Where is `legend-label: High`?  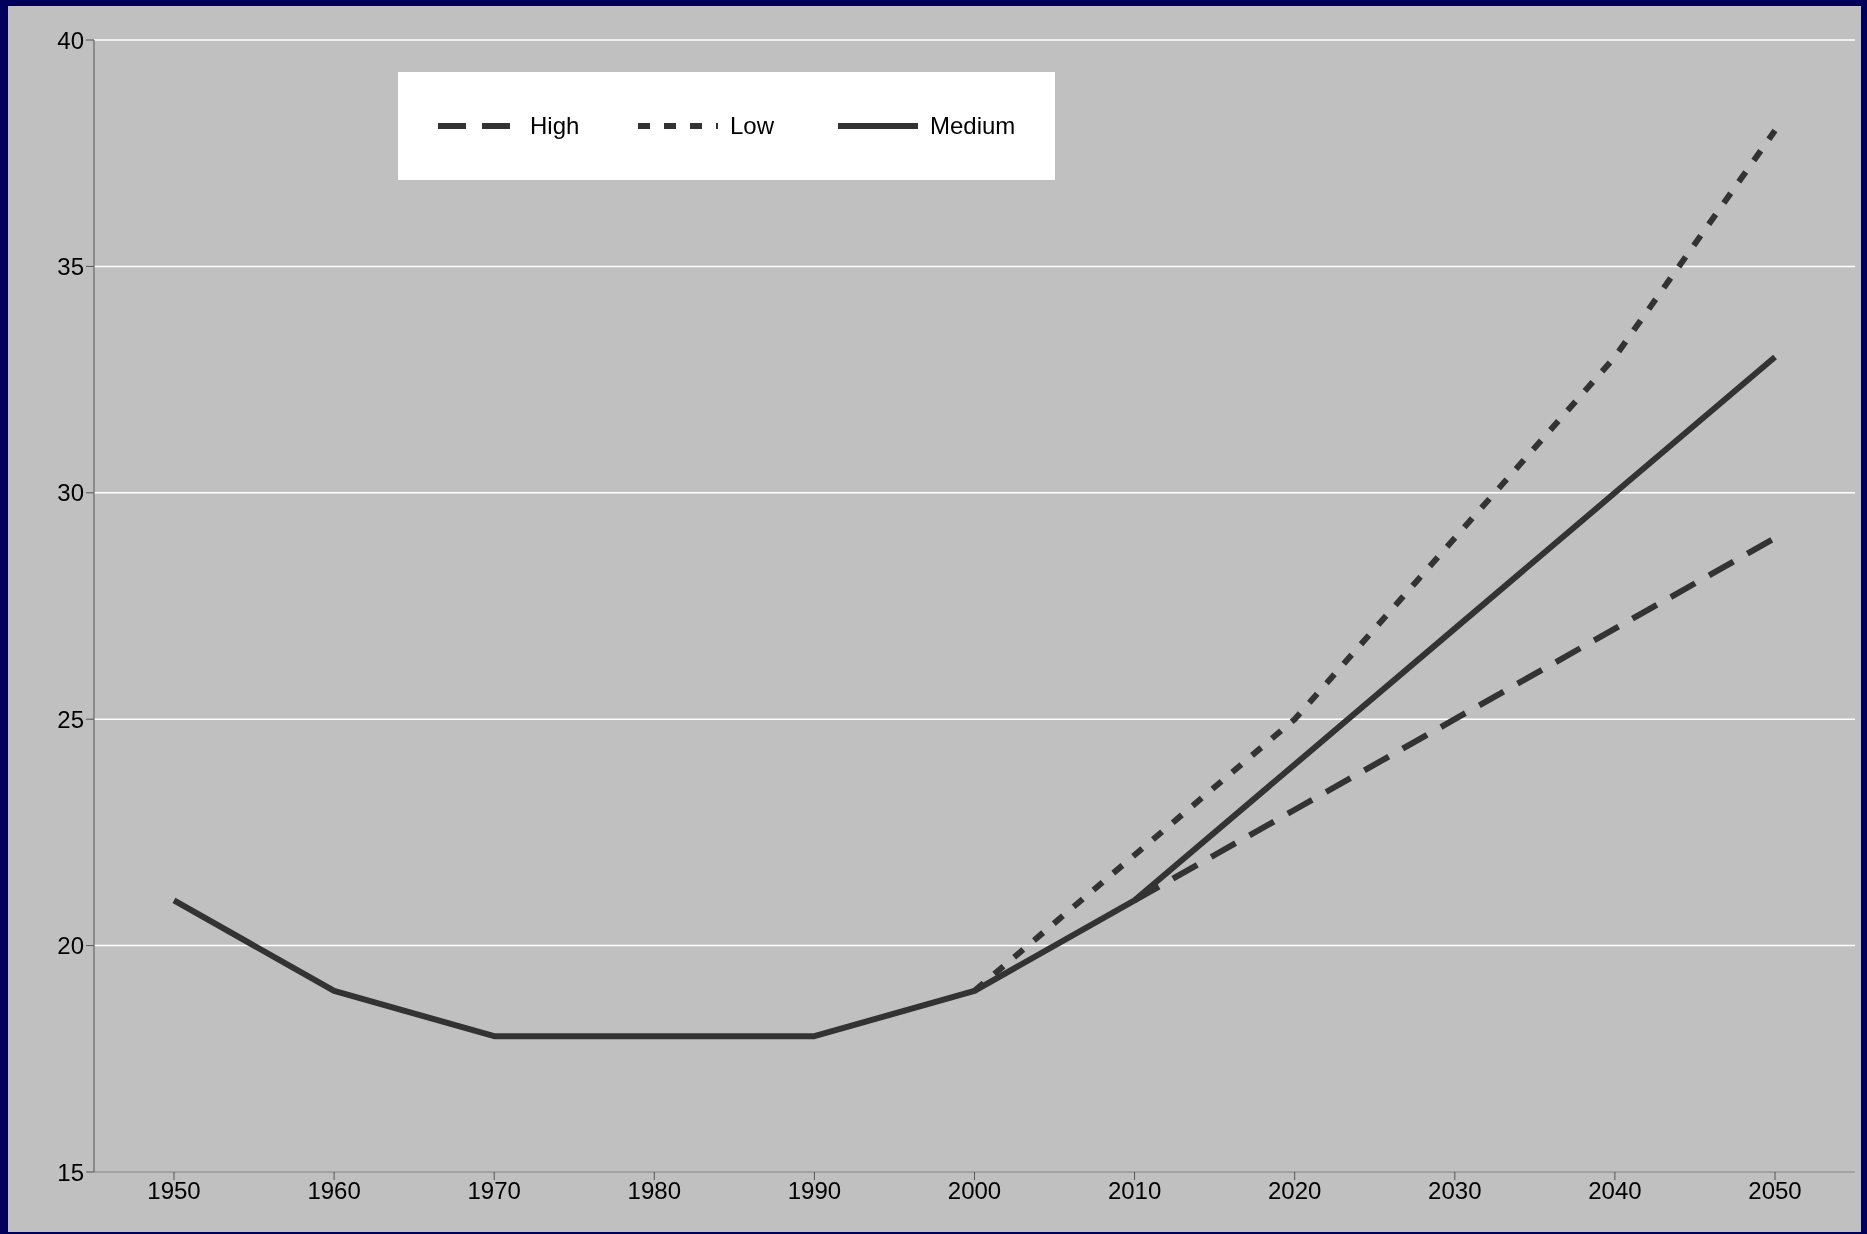
legend-label: High is located at coordinates (555, 126).